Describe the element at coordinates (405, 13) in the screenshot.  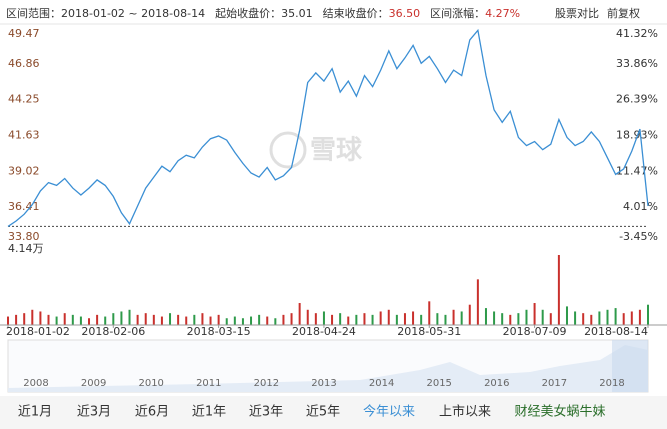
I see `end-close: 36.50` at that location.